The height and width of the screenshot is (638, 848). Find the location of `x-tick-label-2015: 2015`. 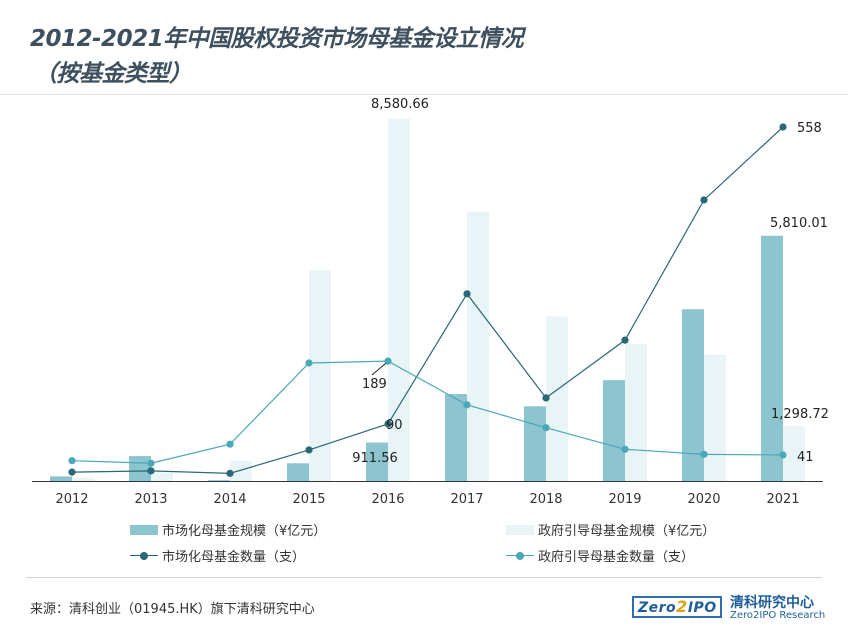

x-tick-label-2015: 2015 is located at coordinates (308, 499).